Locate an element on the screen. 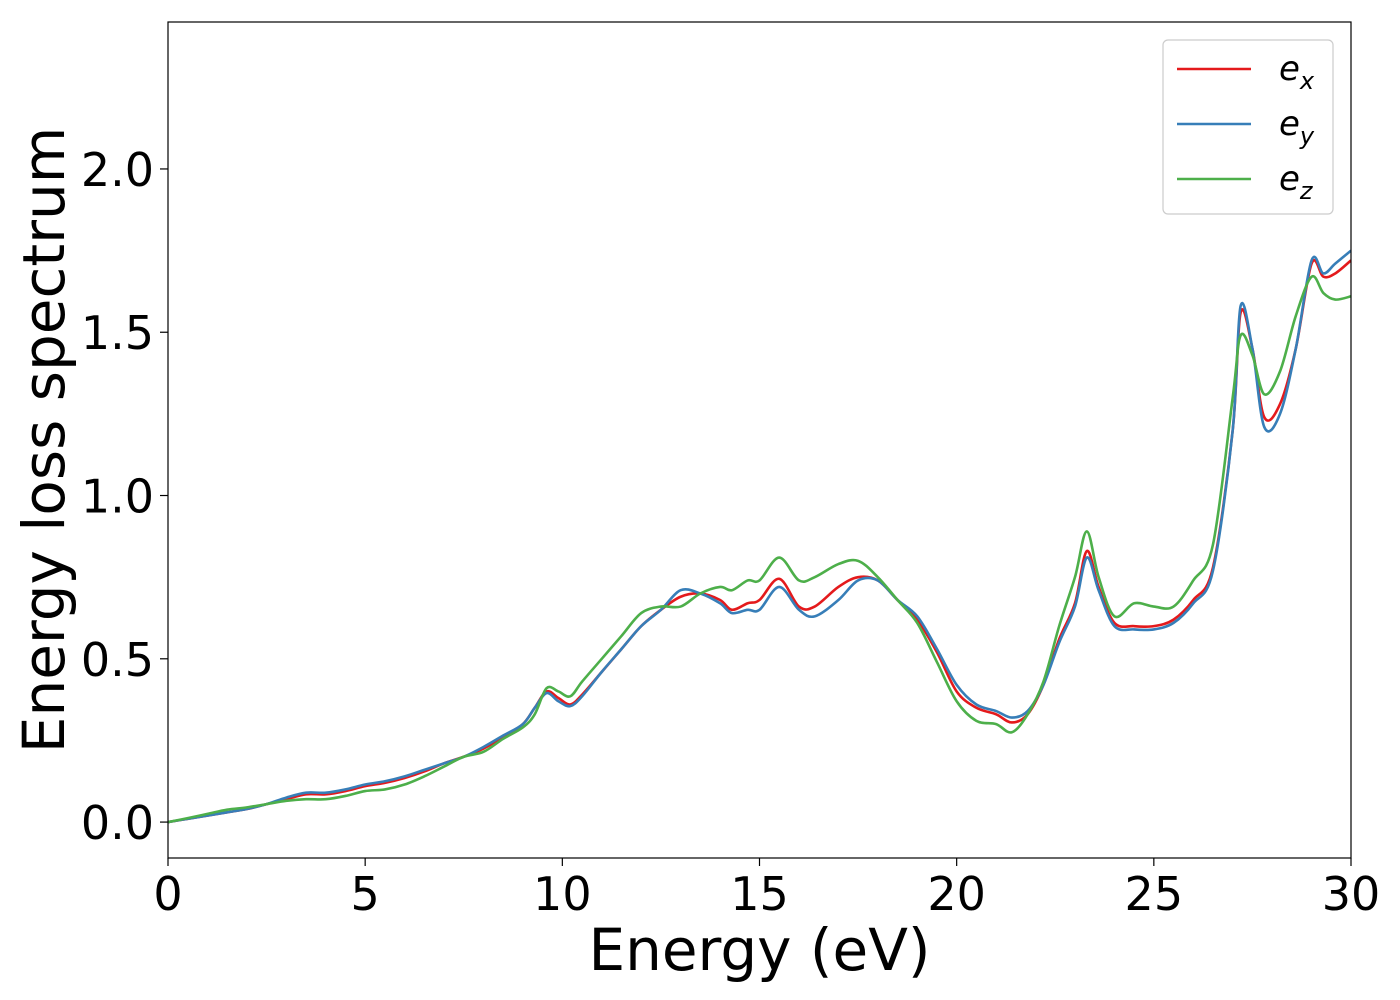 The height and width of the screenshot is (1000, 1400). y-tick-label: 2.0 is located at coordinates (117, 170).